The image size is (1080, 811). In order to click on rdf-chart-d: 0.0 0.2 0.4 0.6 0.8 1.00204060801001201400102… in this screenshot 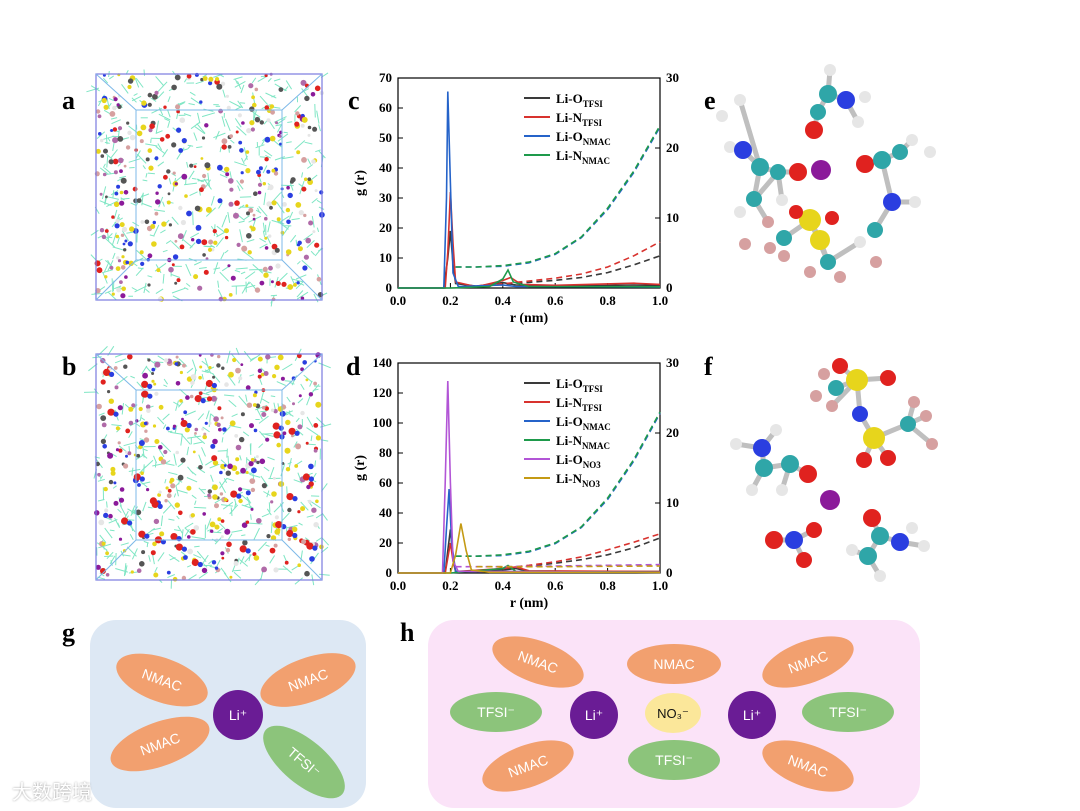, I will do `click(516, 483)`.